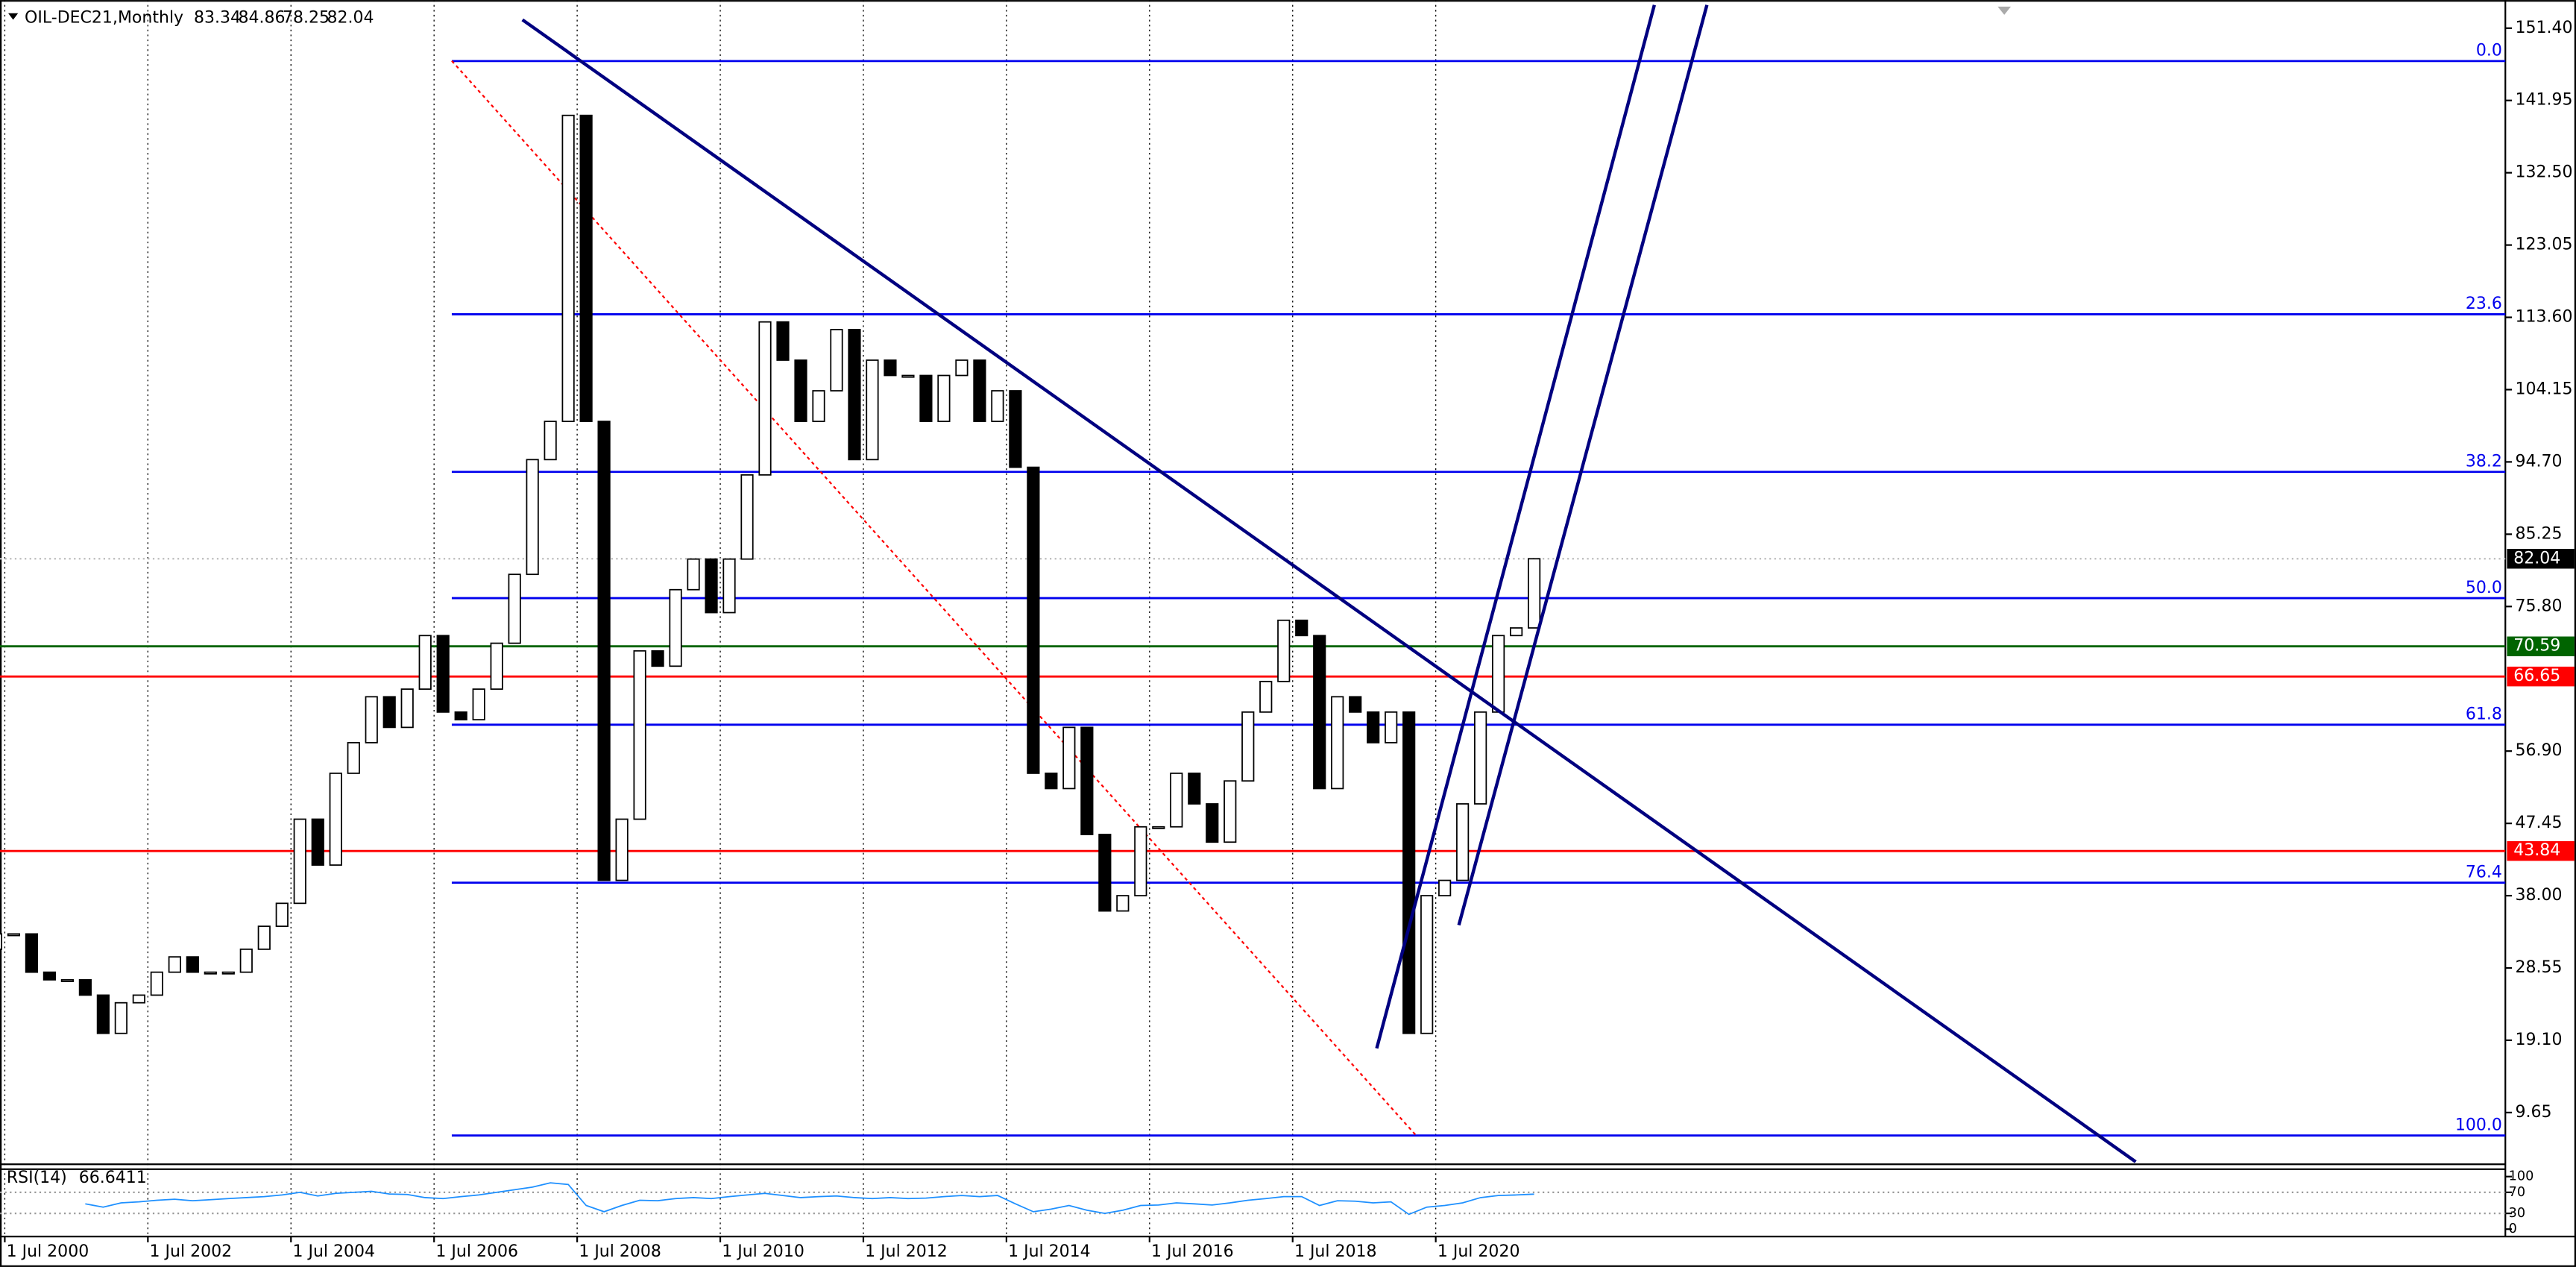 Image resolution: width=2576 pixels, height=1267 pixels. What do you see at coordinates (2478, 1125) in the screenshot?
I see `fib-label: 100.0` at bounding box center [2478, 1125].